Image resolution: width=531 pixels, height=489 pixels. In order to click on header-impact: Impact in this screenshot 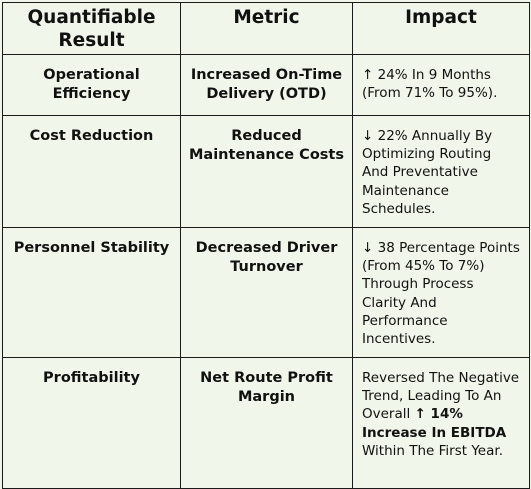, I will do `click(441, 28)`.